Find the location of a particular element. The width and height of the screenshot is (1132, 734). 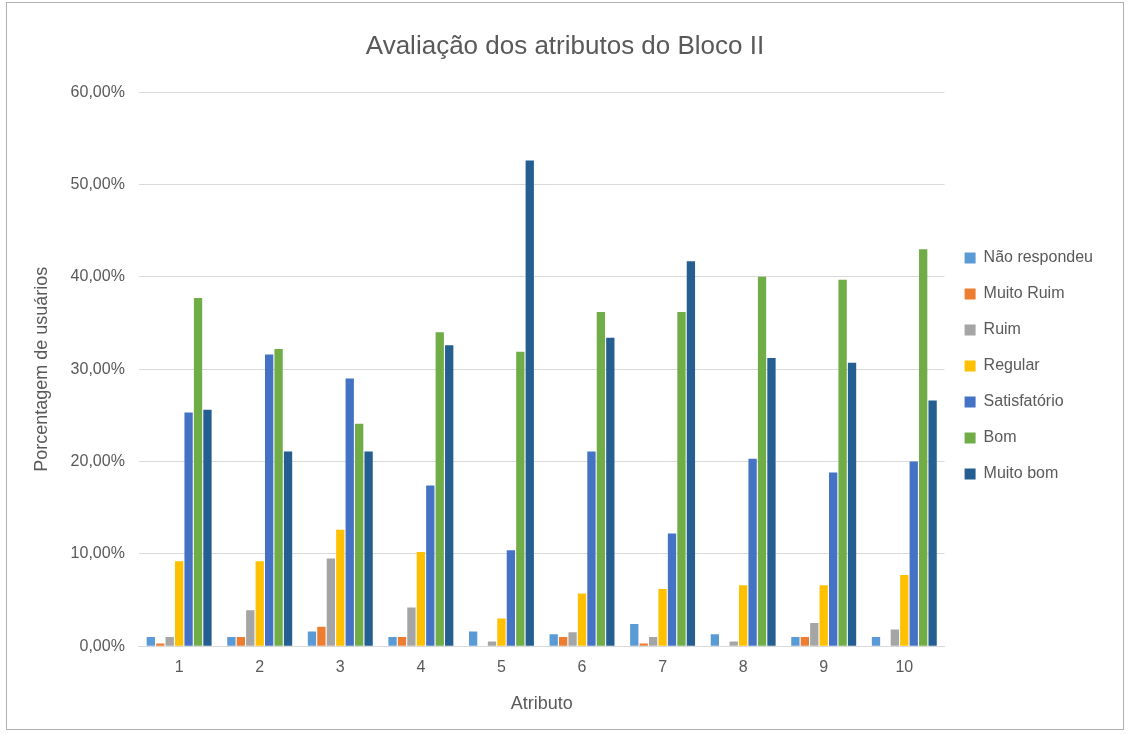

x-axis-title: Atributo is located at coordinates (541, 703).